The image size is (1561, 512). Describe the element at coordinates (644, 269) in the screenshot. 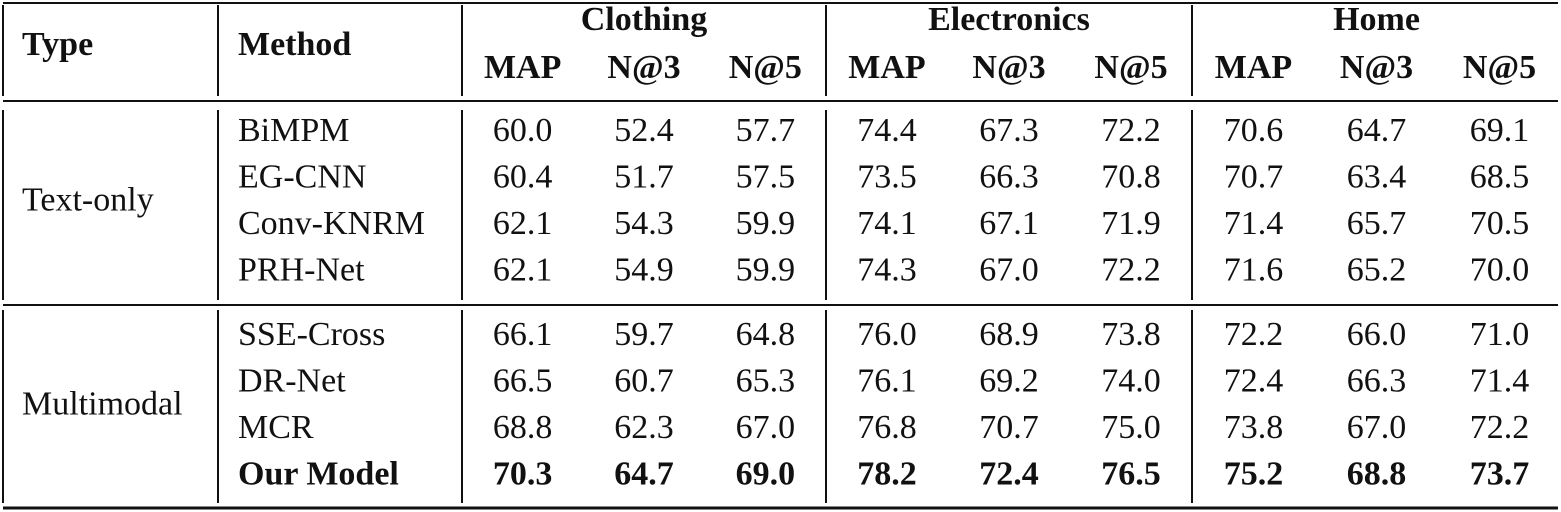

I see `cell-value: 54.9` at that location.